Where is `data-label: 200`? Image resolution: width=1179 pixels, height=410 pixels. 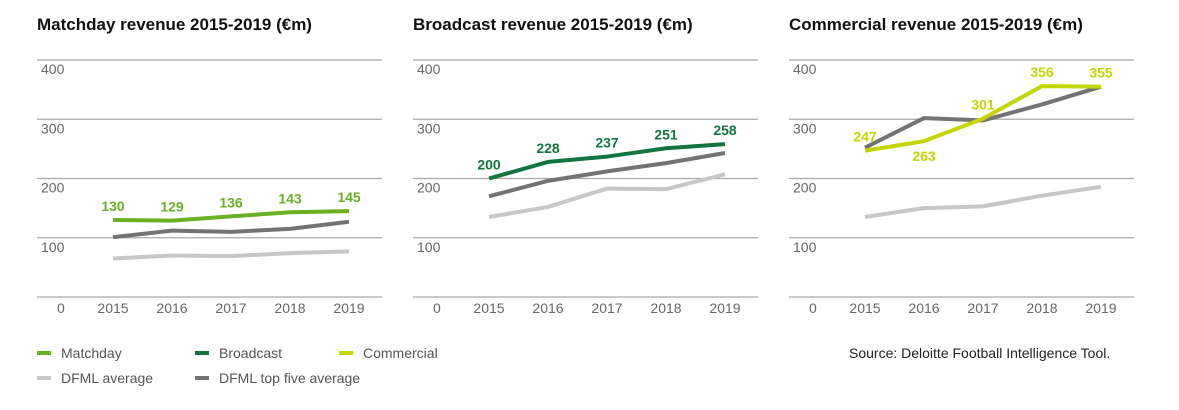 data-label: 200 is located at coordinates (489, 165).